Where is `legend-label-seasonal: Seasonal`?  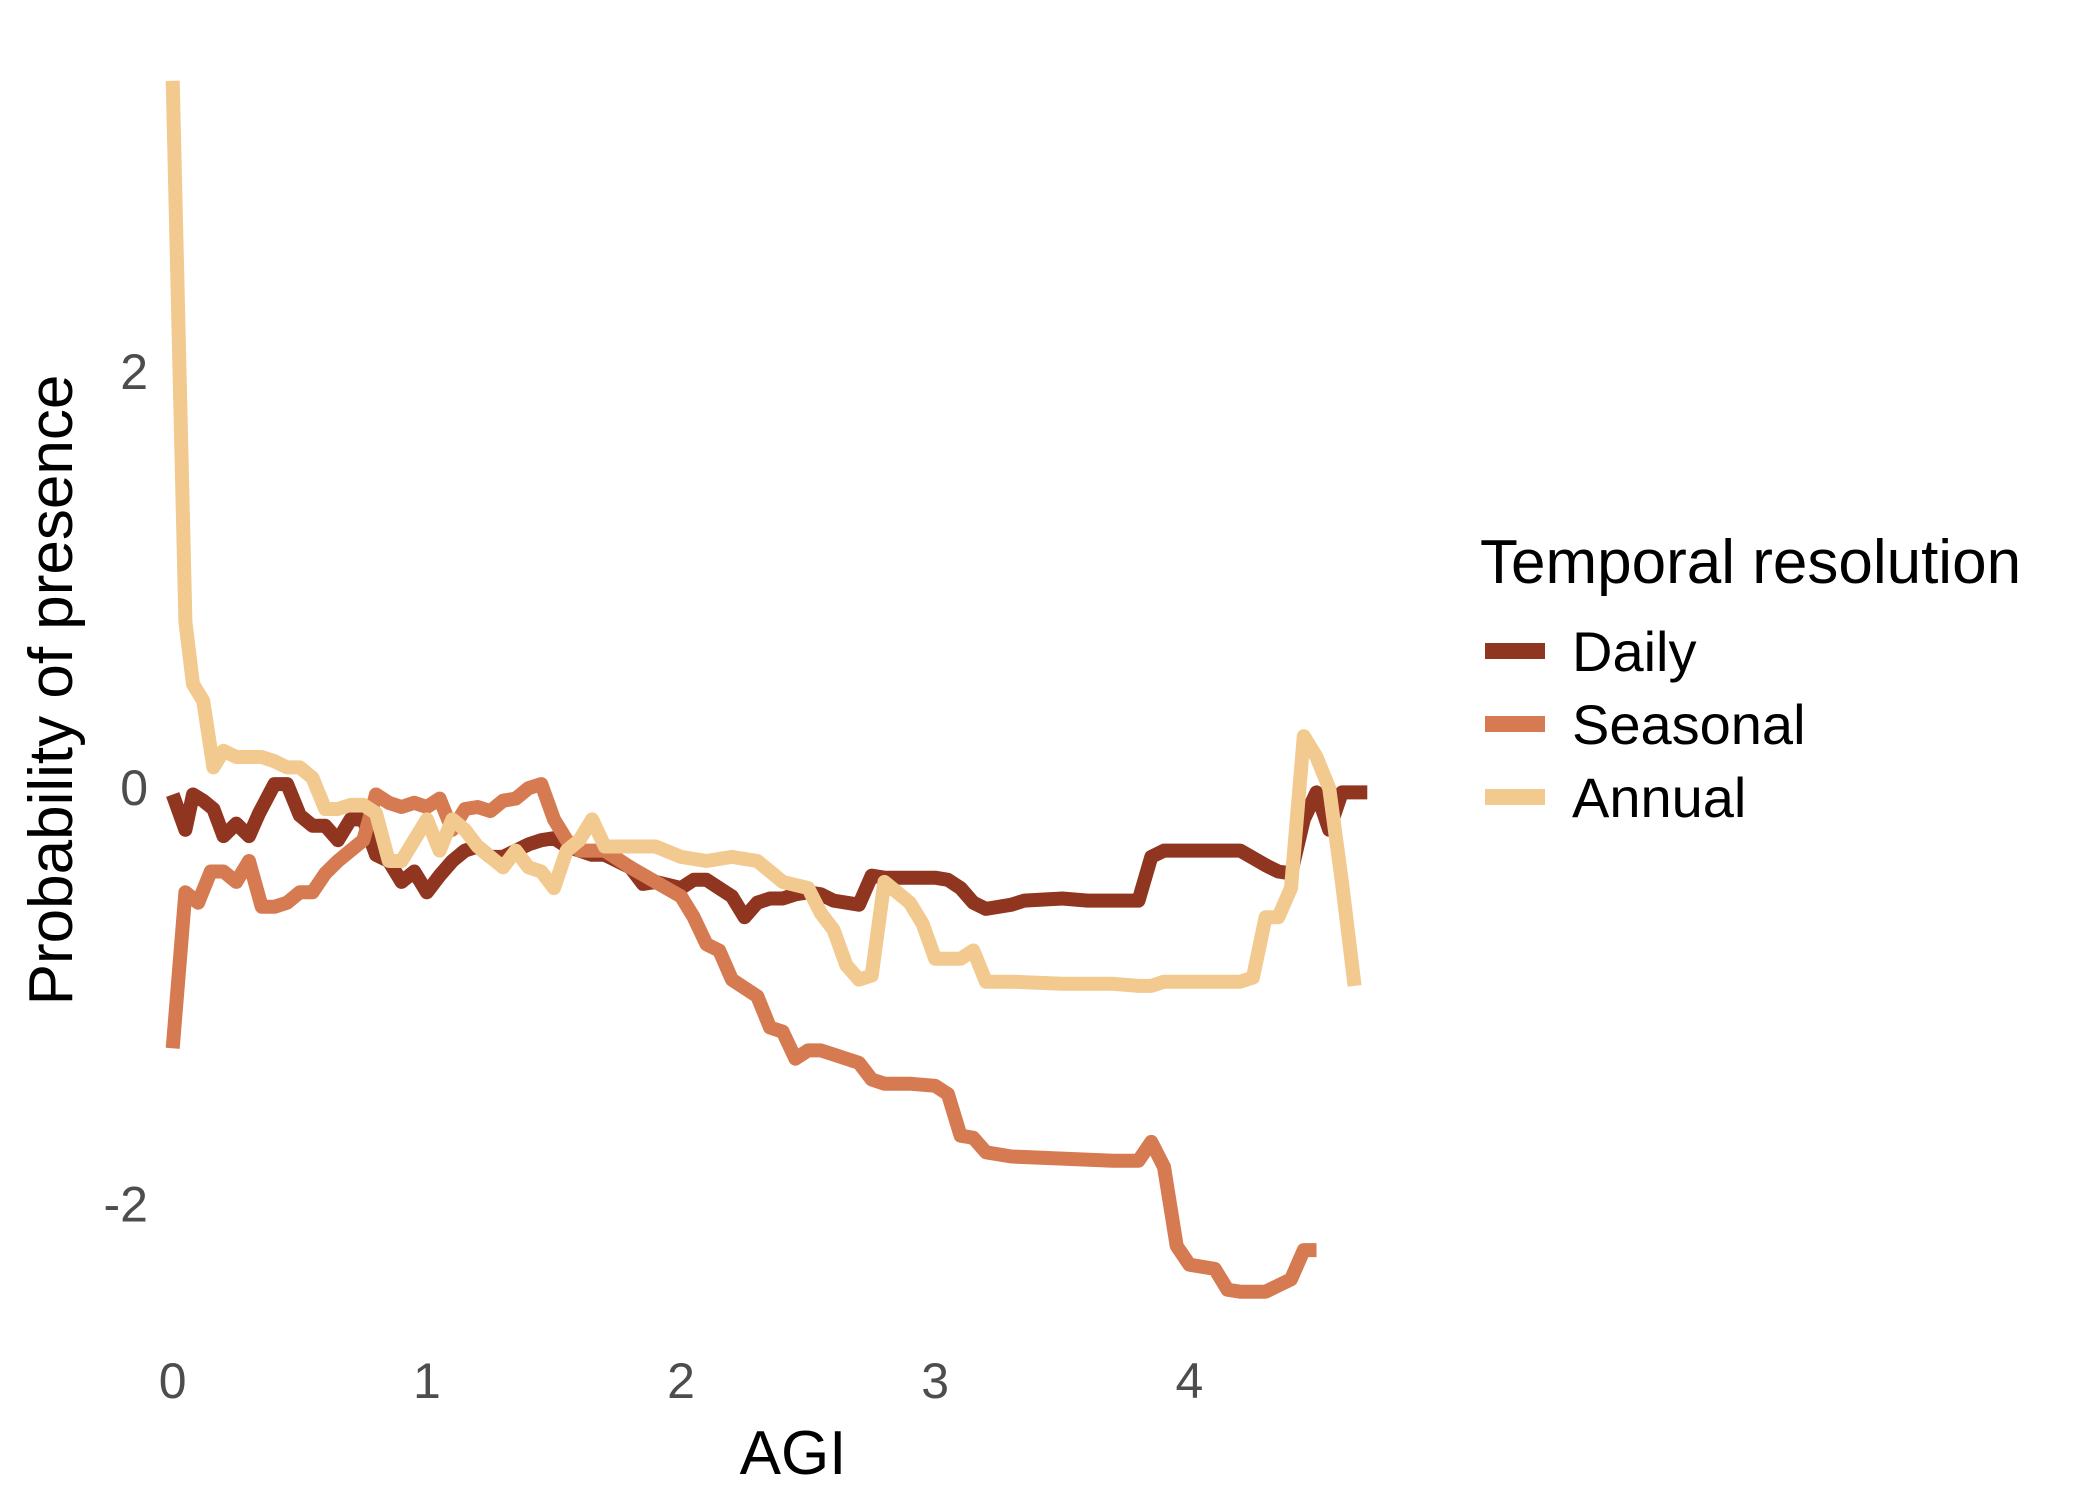
legend-label-seasonal: Seasonal is located at coordinates (1689, 724).